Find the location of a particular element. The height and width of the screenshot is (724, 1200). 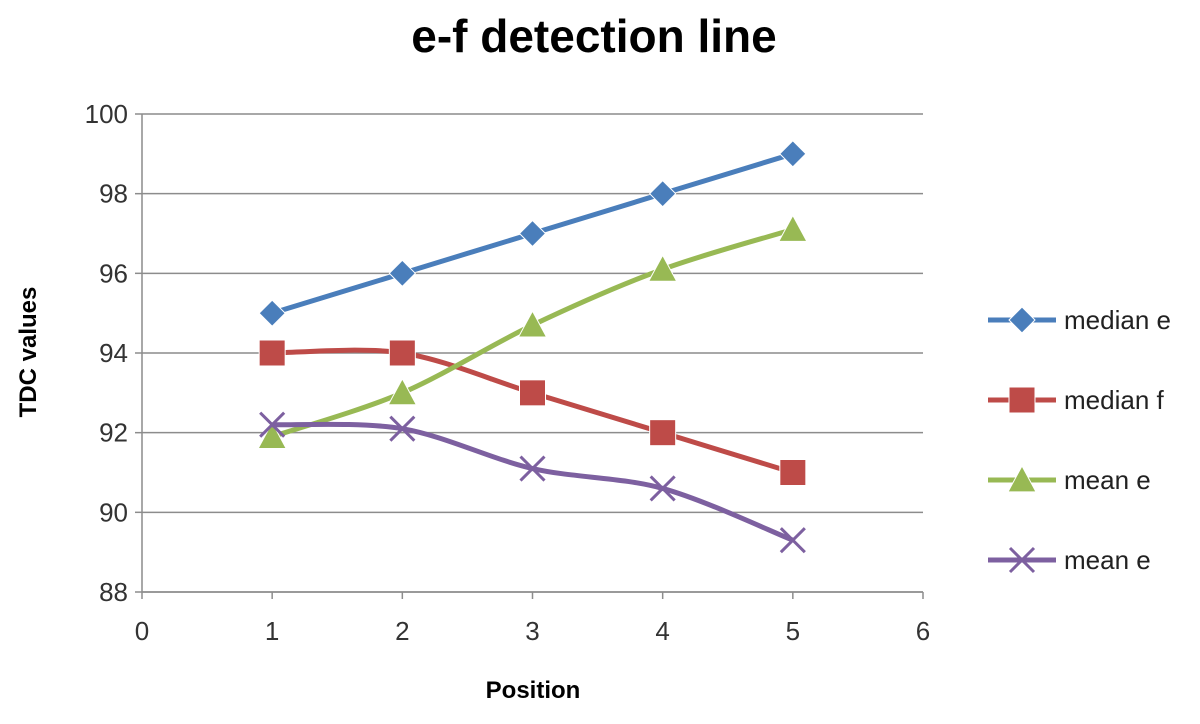

x-tick-label: 6 is located at coordinates (923, 631).